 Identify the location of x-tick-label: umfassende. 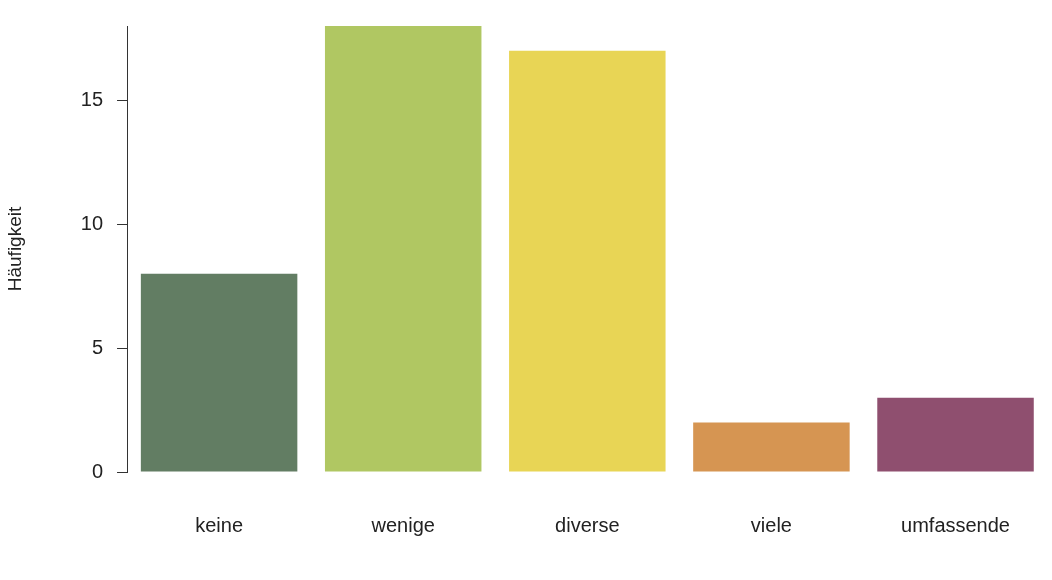
(956, 524).